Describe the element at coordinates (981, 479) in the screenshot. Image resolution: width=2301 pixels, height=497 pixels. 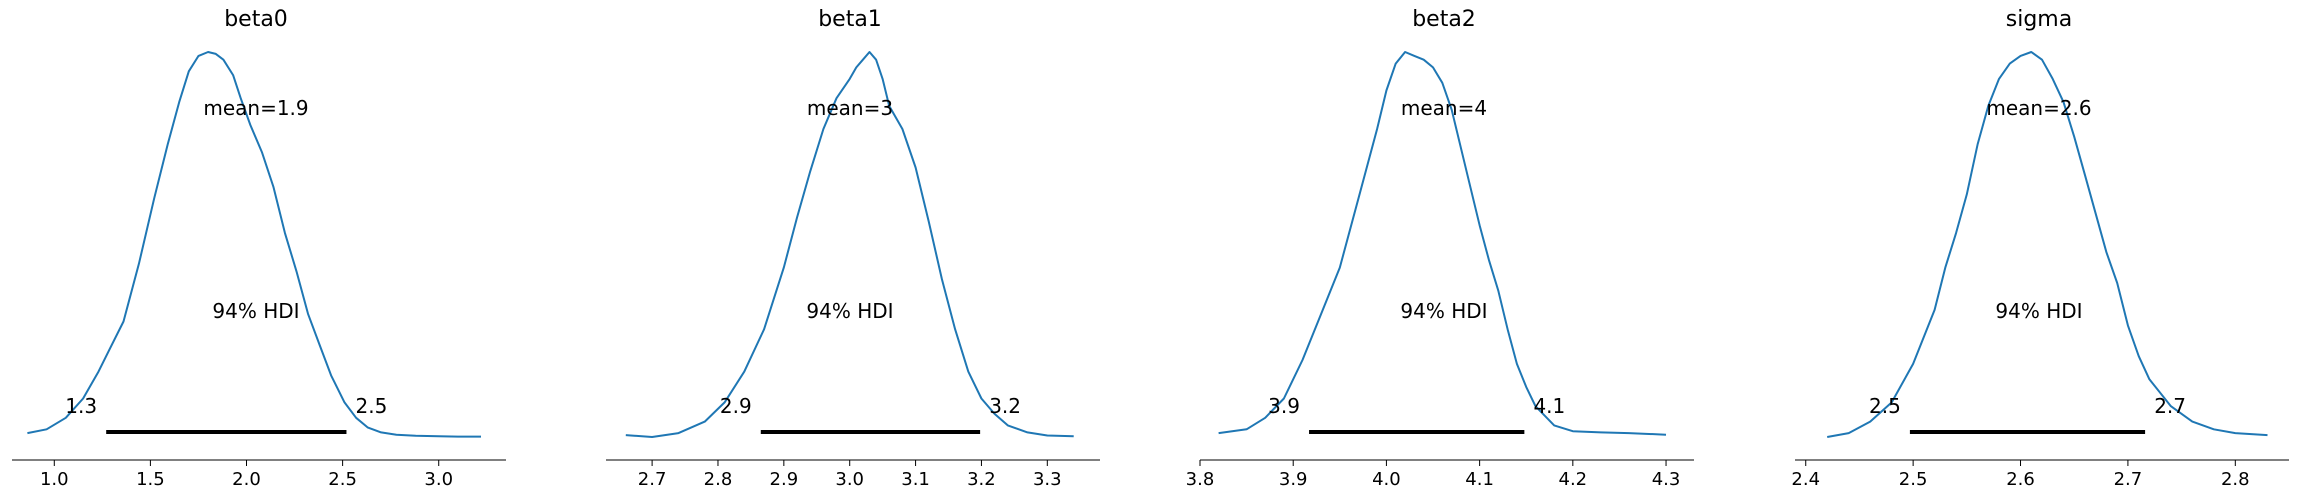
I see `x-tick-label: 3.2` at that location.